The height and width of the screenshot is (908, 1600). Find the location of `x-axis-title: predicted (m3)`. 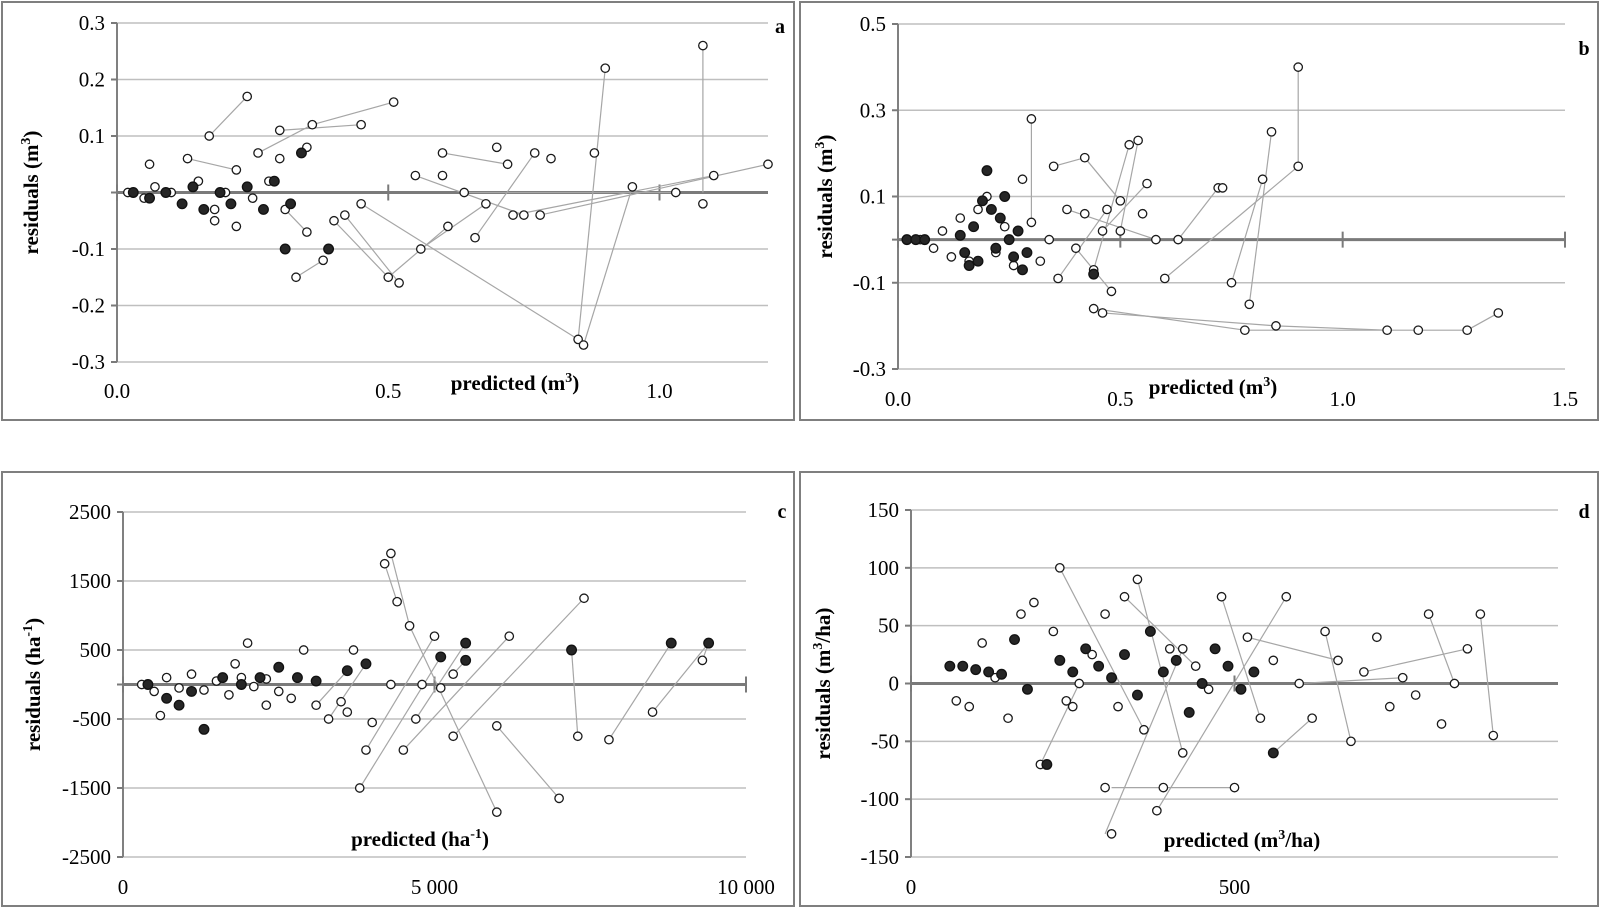

x-axis-title: predicted (m3) is located at coordinates (515, 383).